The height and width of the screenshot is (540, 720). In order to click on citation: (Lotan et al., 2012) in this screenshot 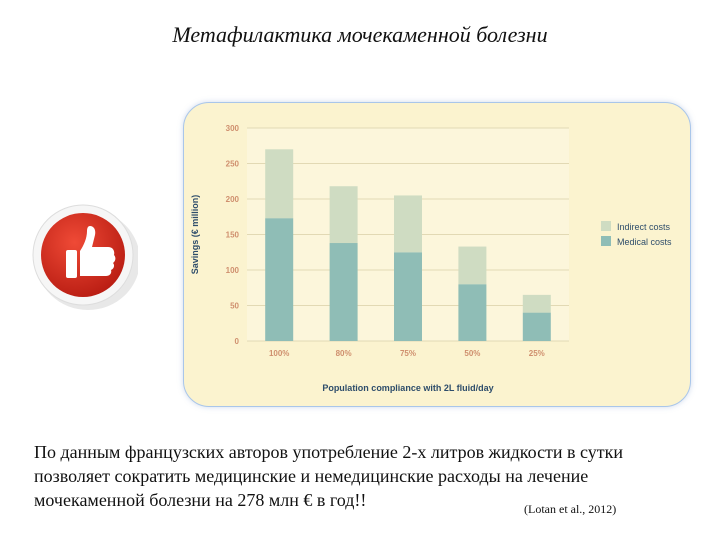, I will do `click(570, 509)`.